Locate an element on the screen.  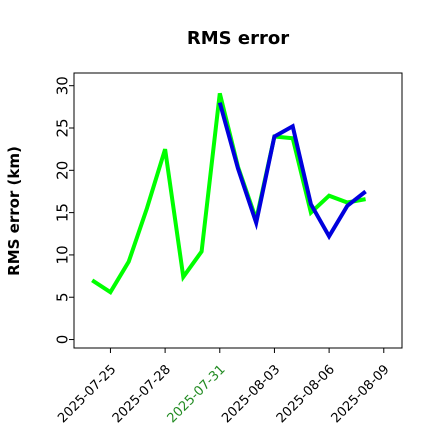
y-tick-label-3: 15 is located at coordinates (62, 212).